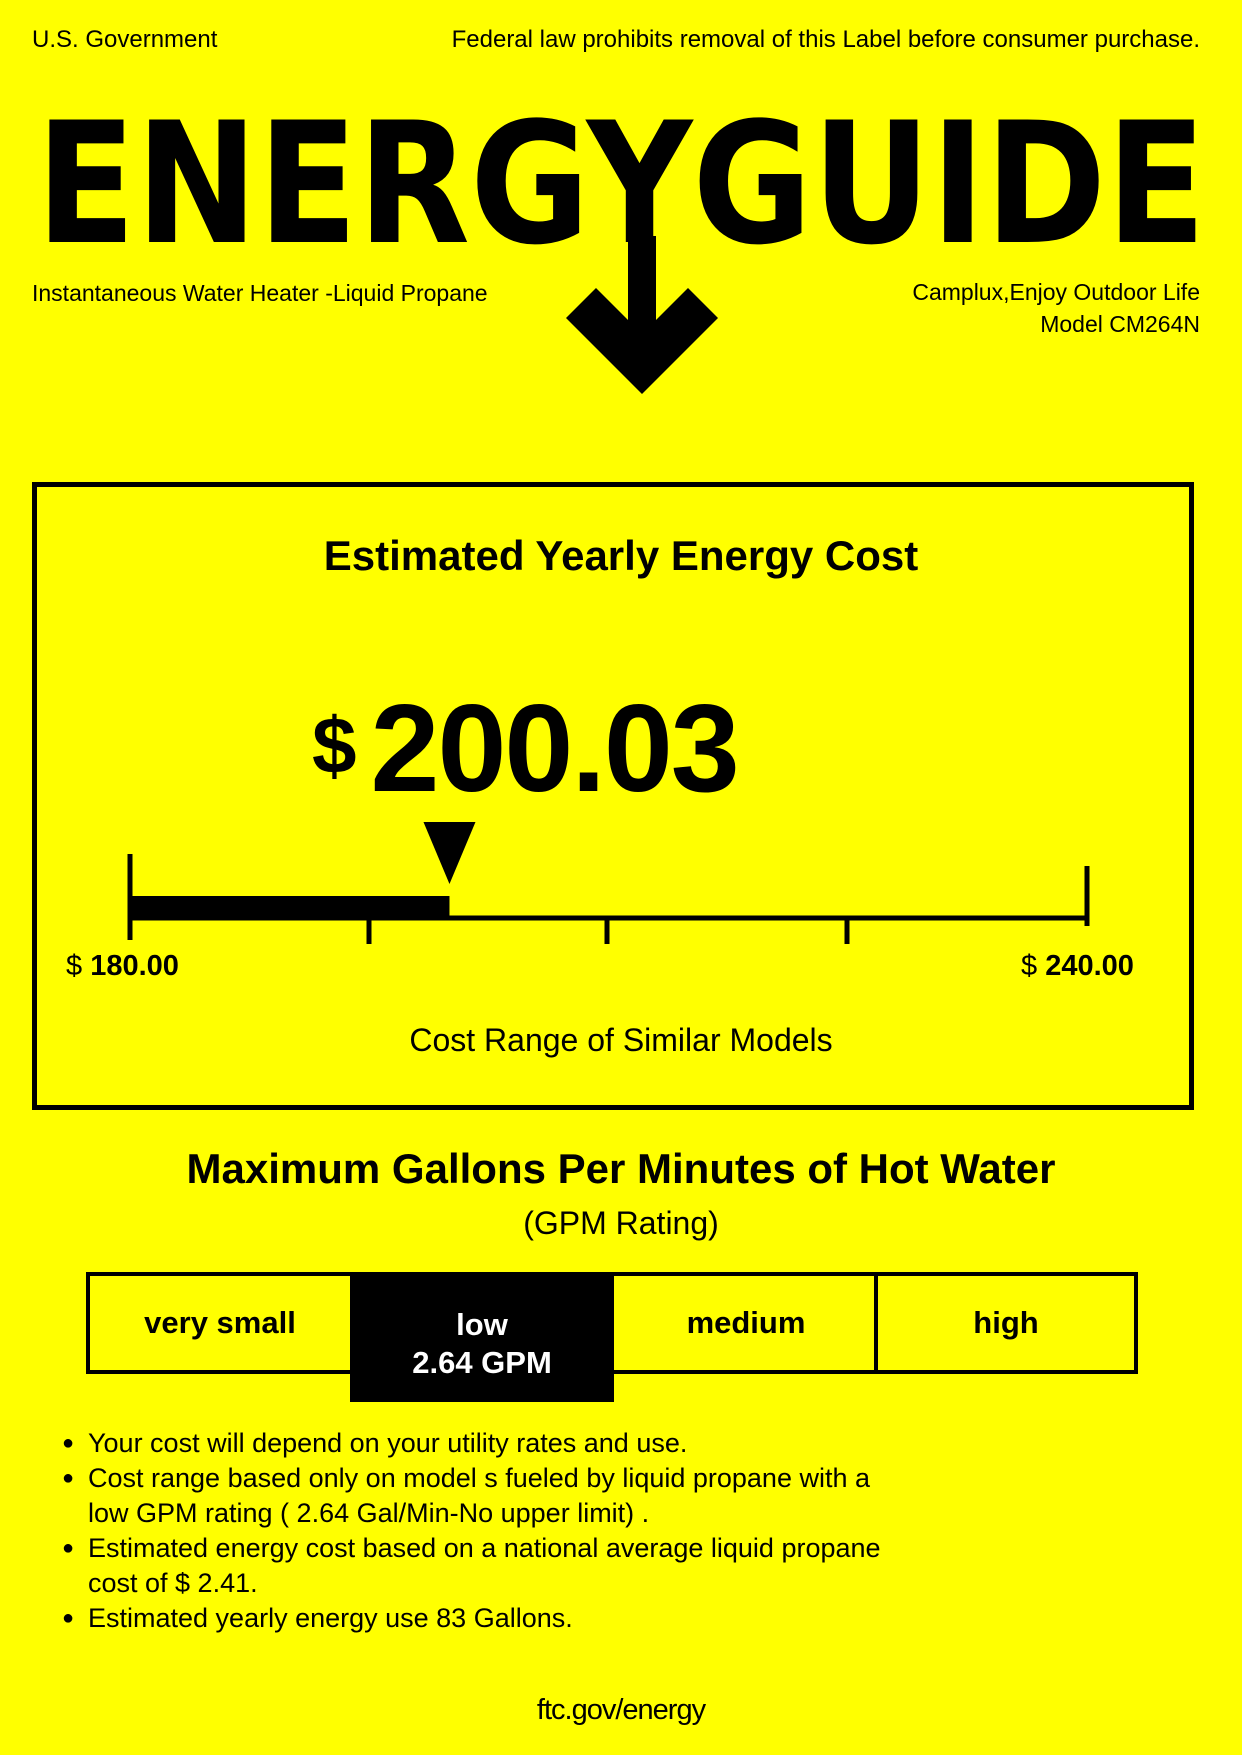  I want to click on gpm-category-high: high, so click(1006, 1322).